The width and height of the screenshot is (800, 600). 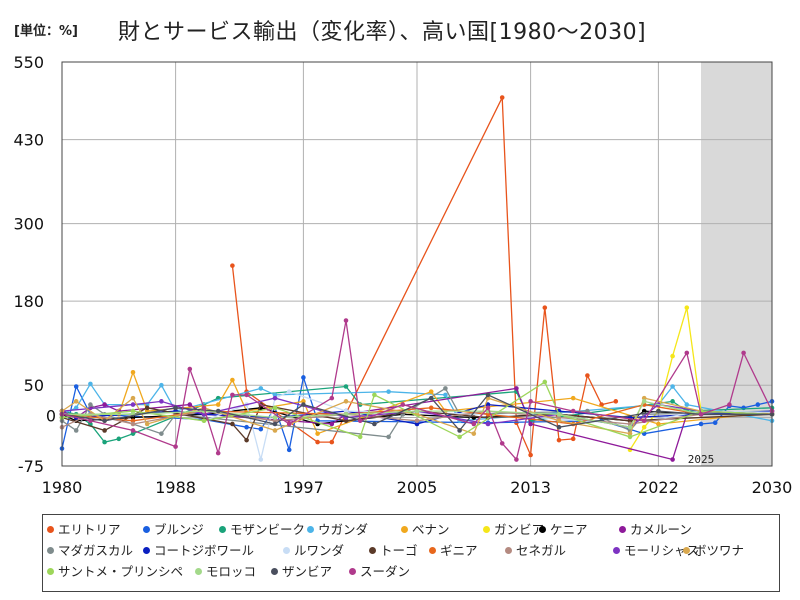 What do you see at coordinates (719, 550) in the screenshot?
I see `legend-label: ボツワナ` at bounding box center [719, 550].